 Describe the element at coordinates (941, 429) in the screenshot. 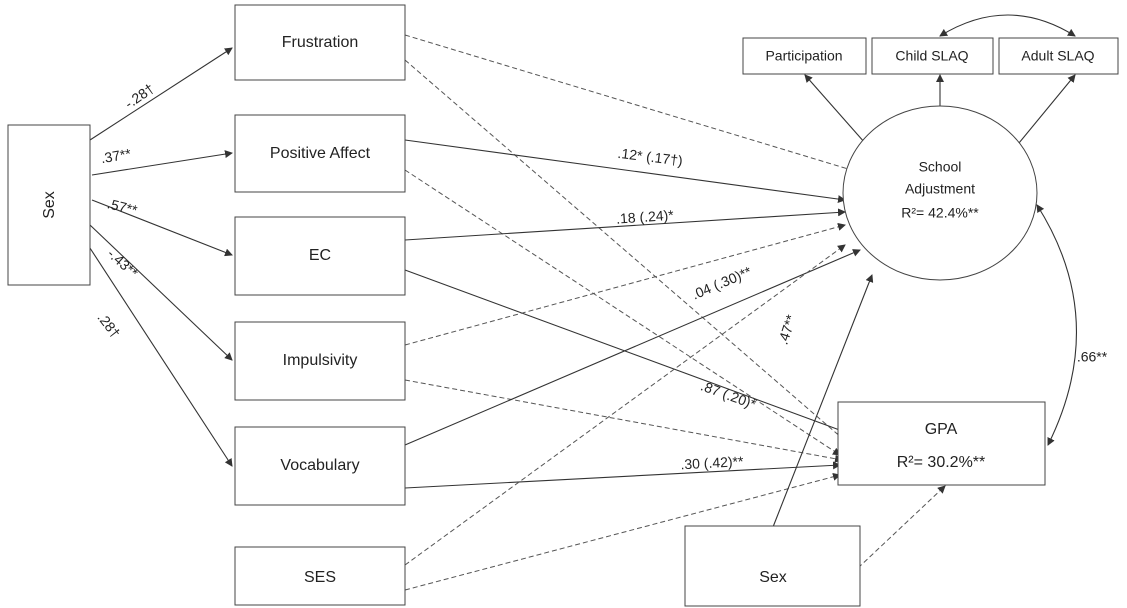

I see `node-label: GPA` at that location.